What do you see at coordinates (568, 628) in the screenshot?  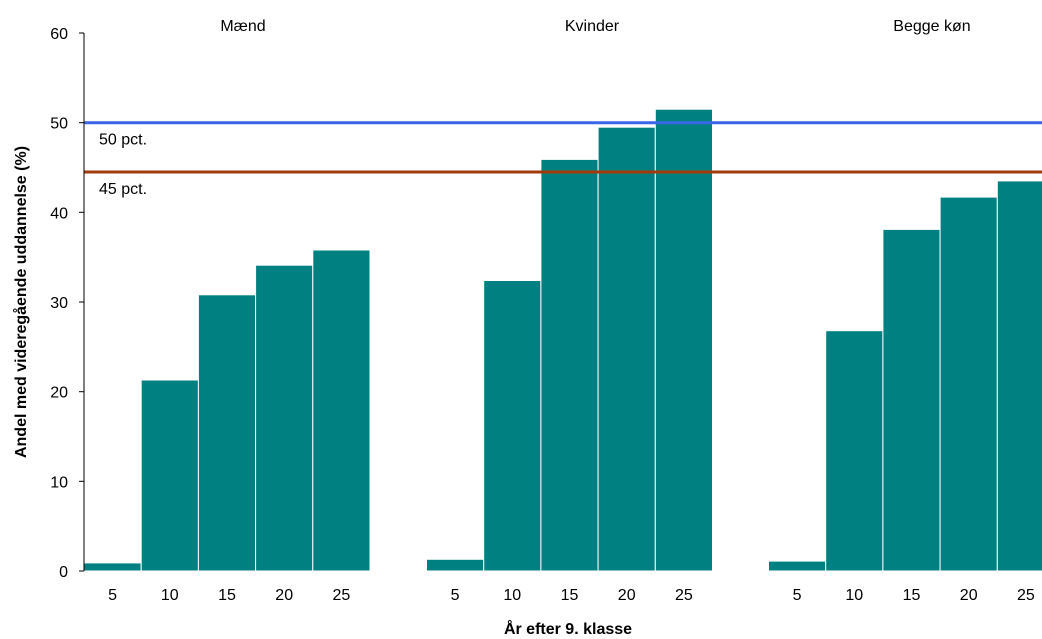 I see `x-axis-title: År efter 9. klasse` at bounding box center [568, 628].